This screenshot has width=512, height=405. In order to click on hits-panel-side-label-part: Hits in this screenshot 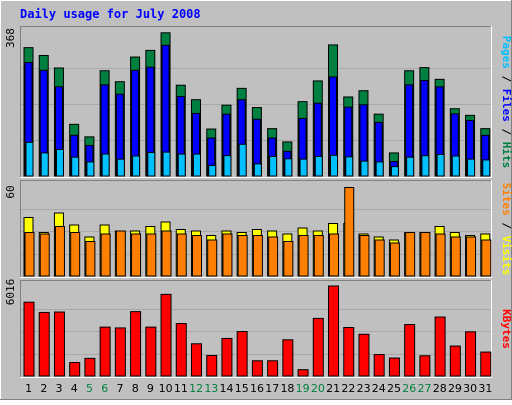, I will do `click(506, 155)`.